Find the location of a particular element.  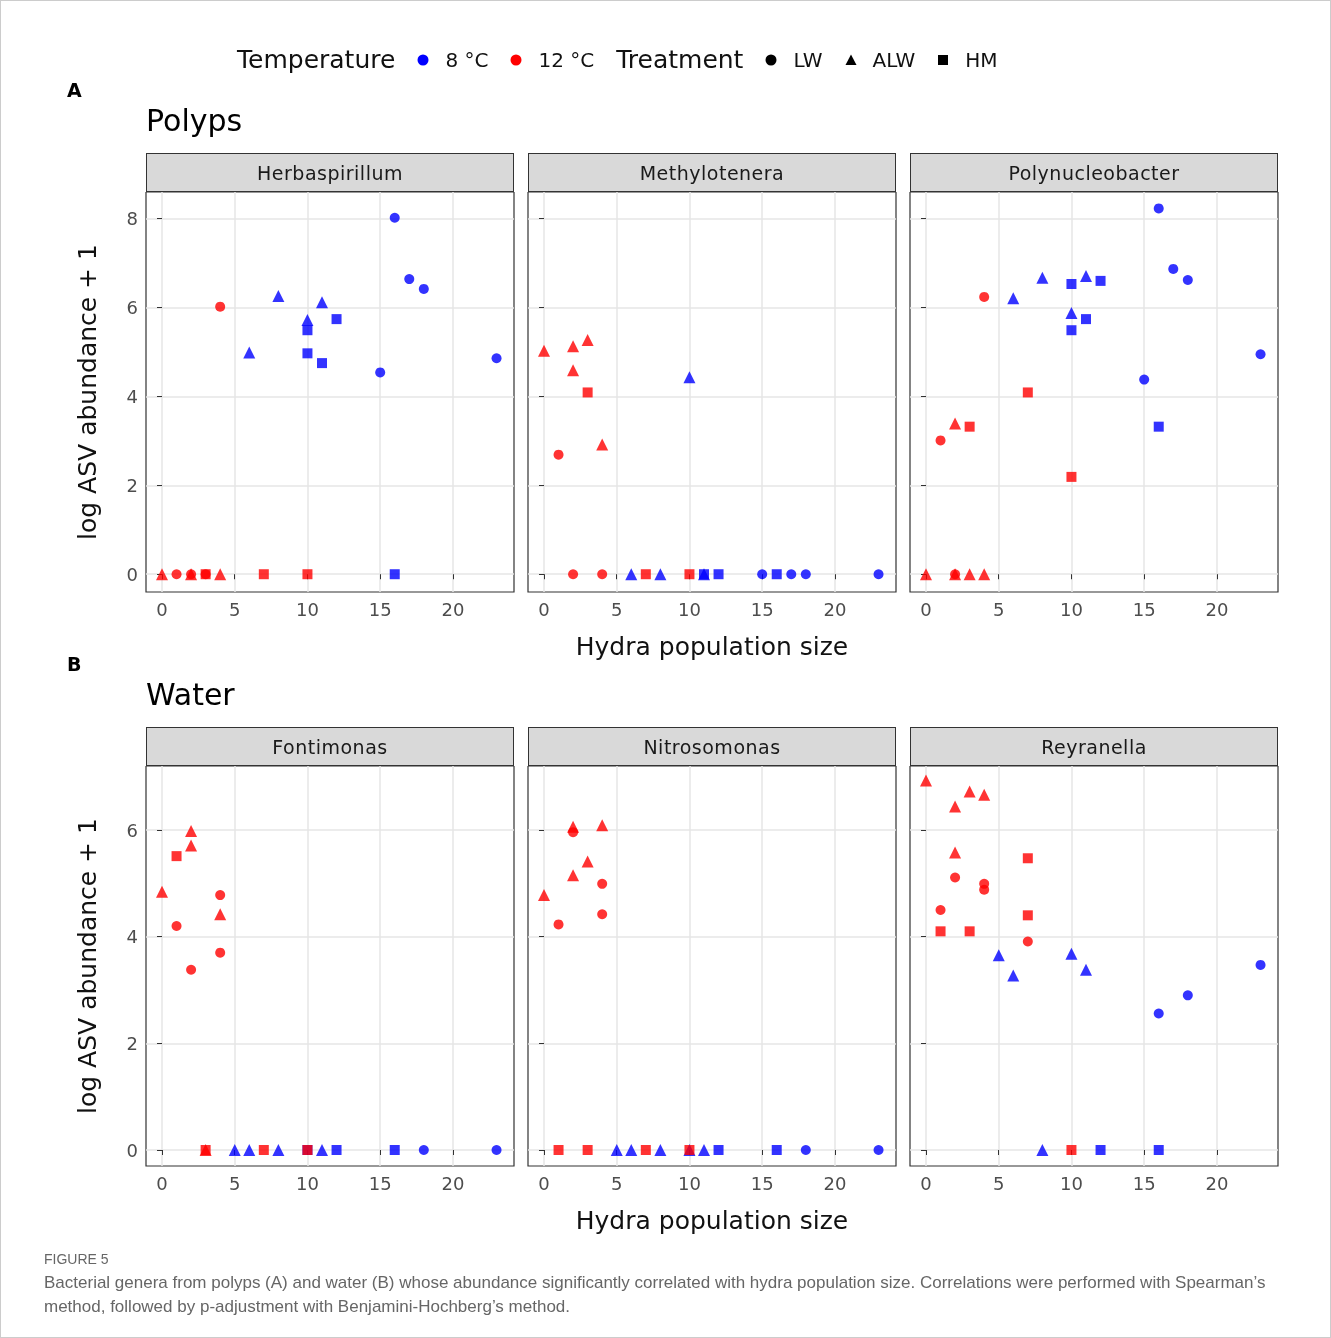

text: A is located at coordinates (74, 90).